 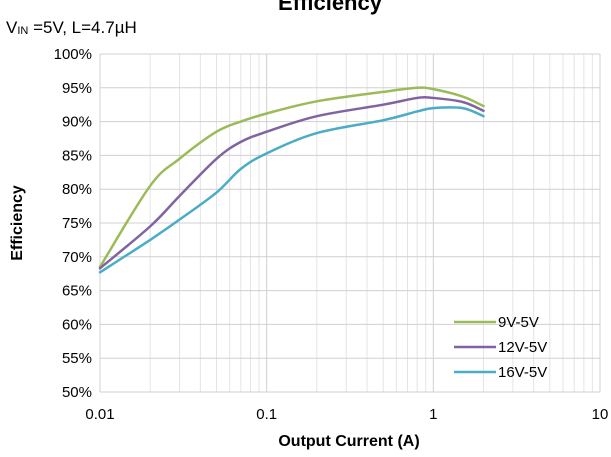 I want to click on y-tick-label: 100%, so click(x=73, y=54).